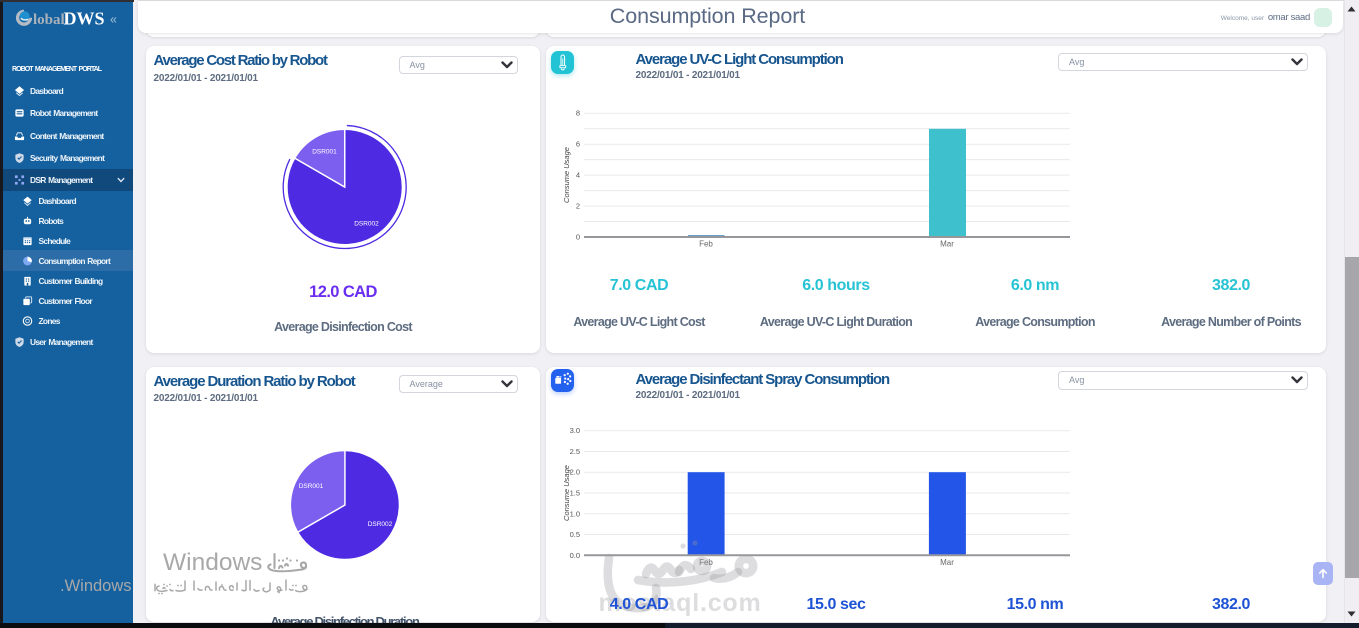 Image resolution: width=1359 pixels, height=628 pixels. Describe the element at coordinates (578, 237) in the screenshot. I see `svg-text: 0` at that location.